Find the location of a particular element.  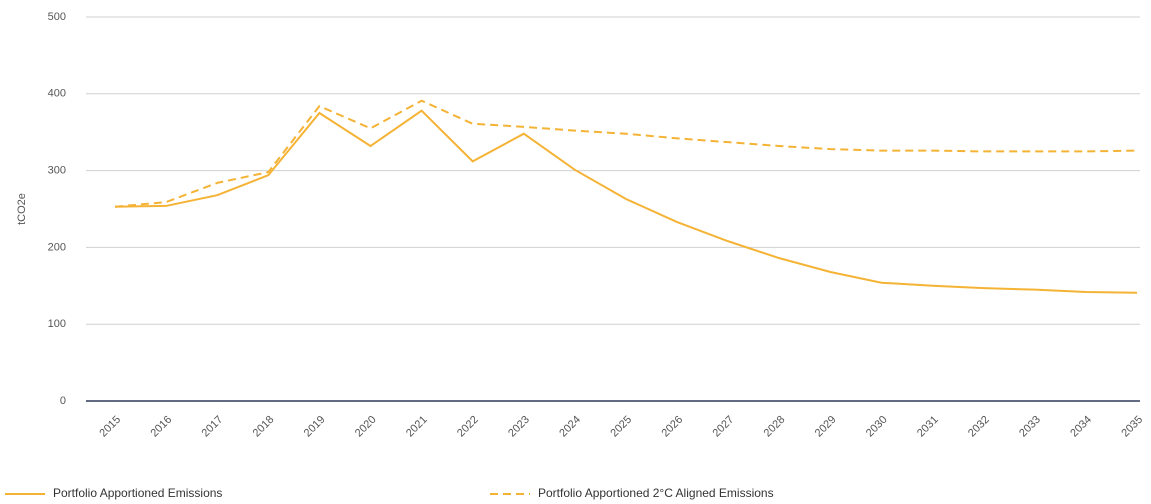

x-tick-label: 2020 is located at coordinates (366, 427).